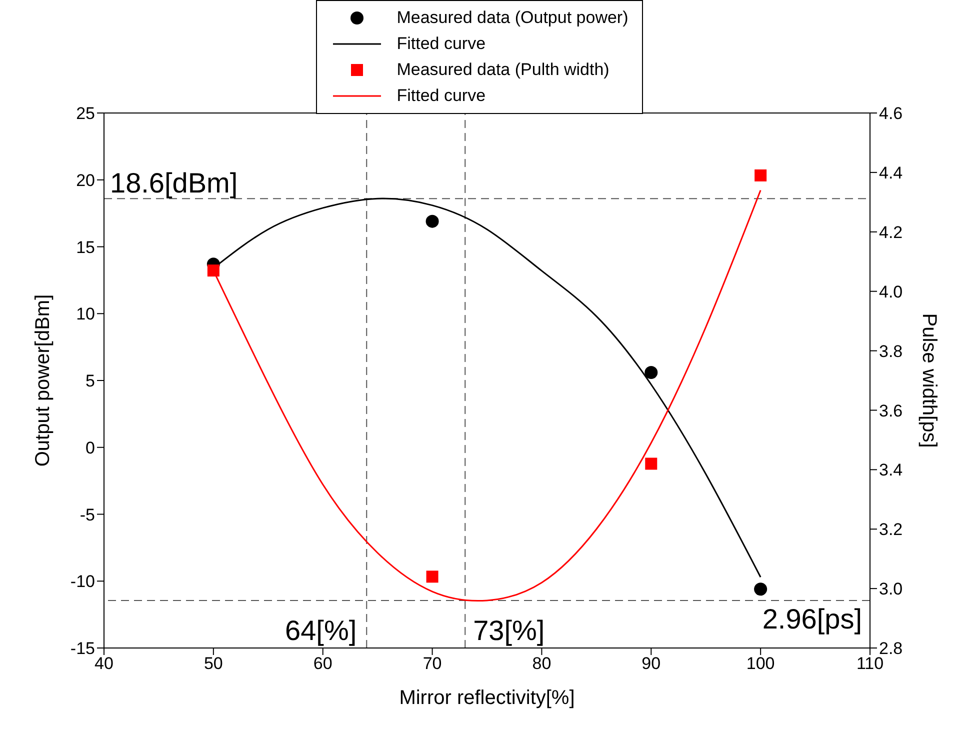 This screenshot has width=959, height=742. Describe the element at coordinates (85, 114) in the screenshot. I see `y-tick-label: 25` at that location.